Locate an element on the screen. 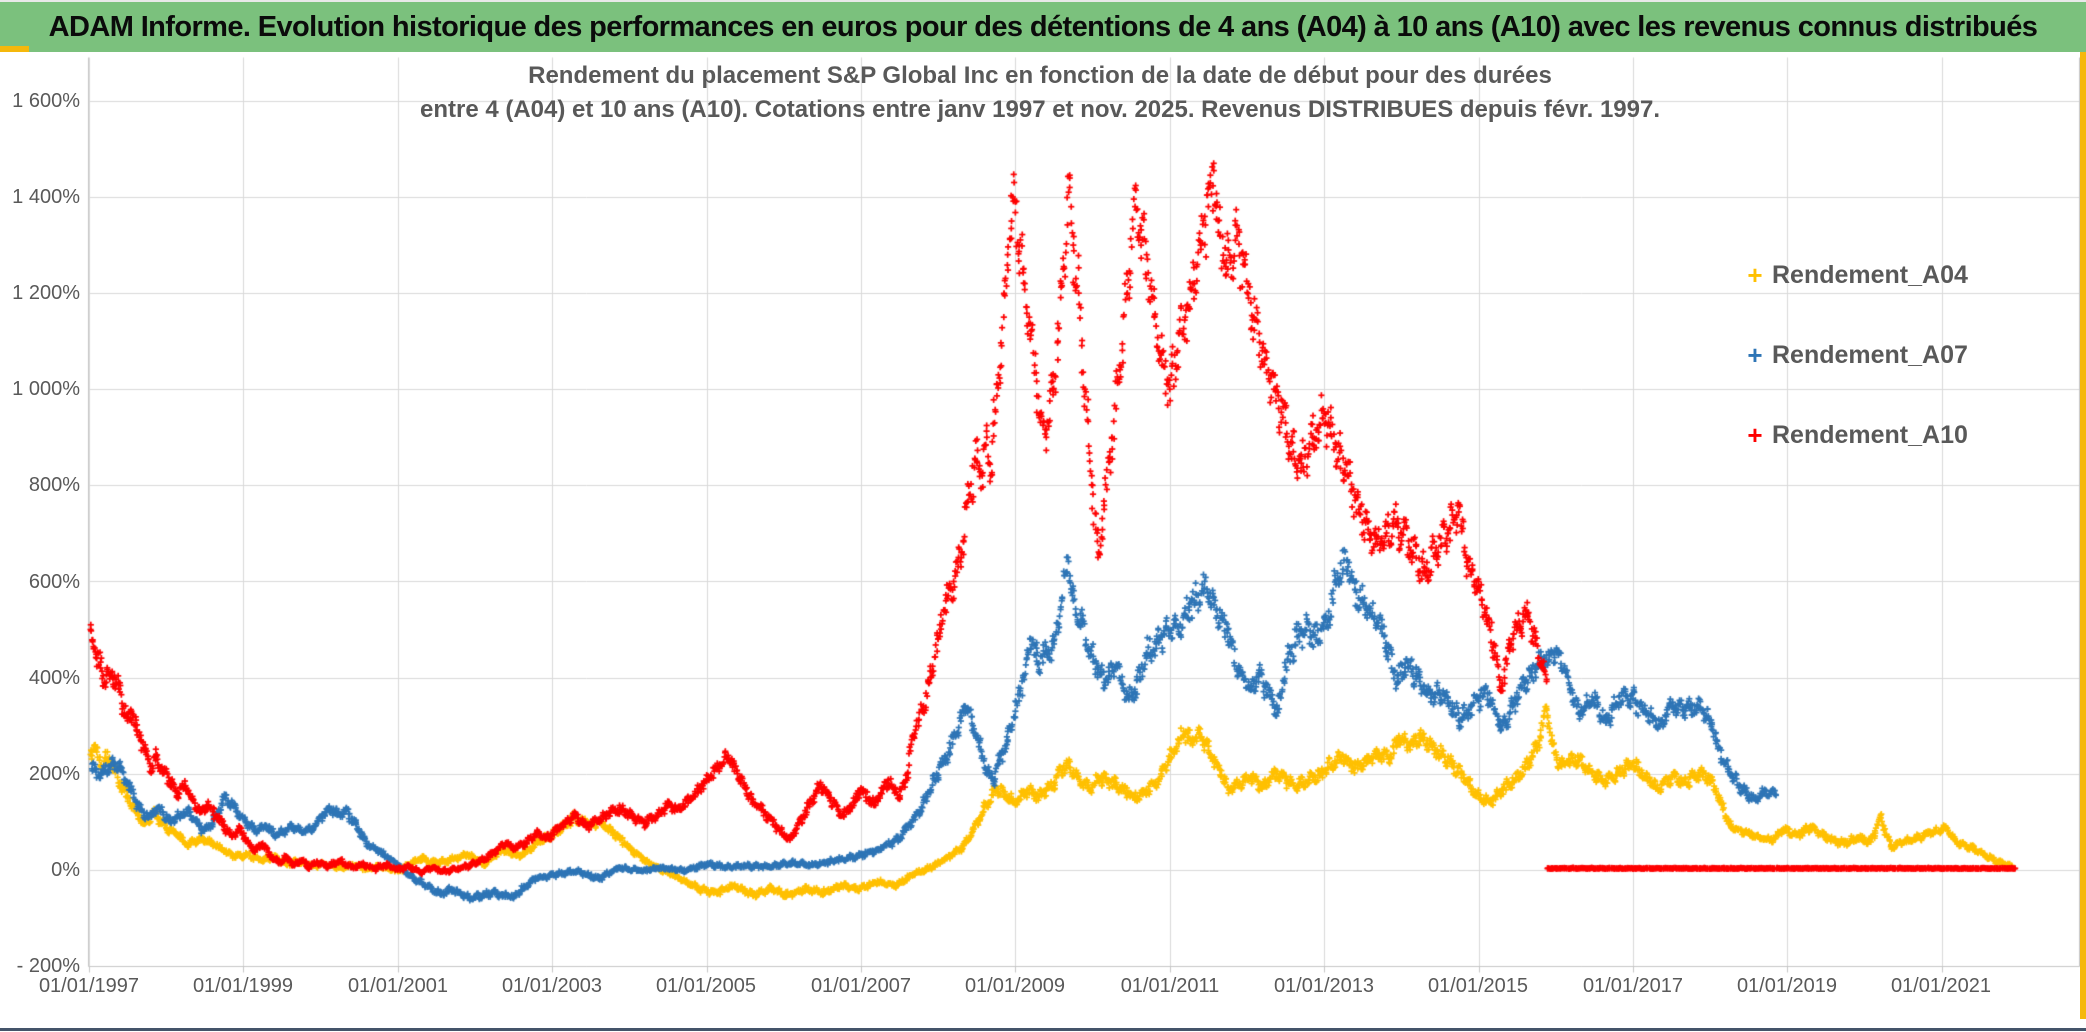  bottom-bar is located at coordinates (1043, 1029).